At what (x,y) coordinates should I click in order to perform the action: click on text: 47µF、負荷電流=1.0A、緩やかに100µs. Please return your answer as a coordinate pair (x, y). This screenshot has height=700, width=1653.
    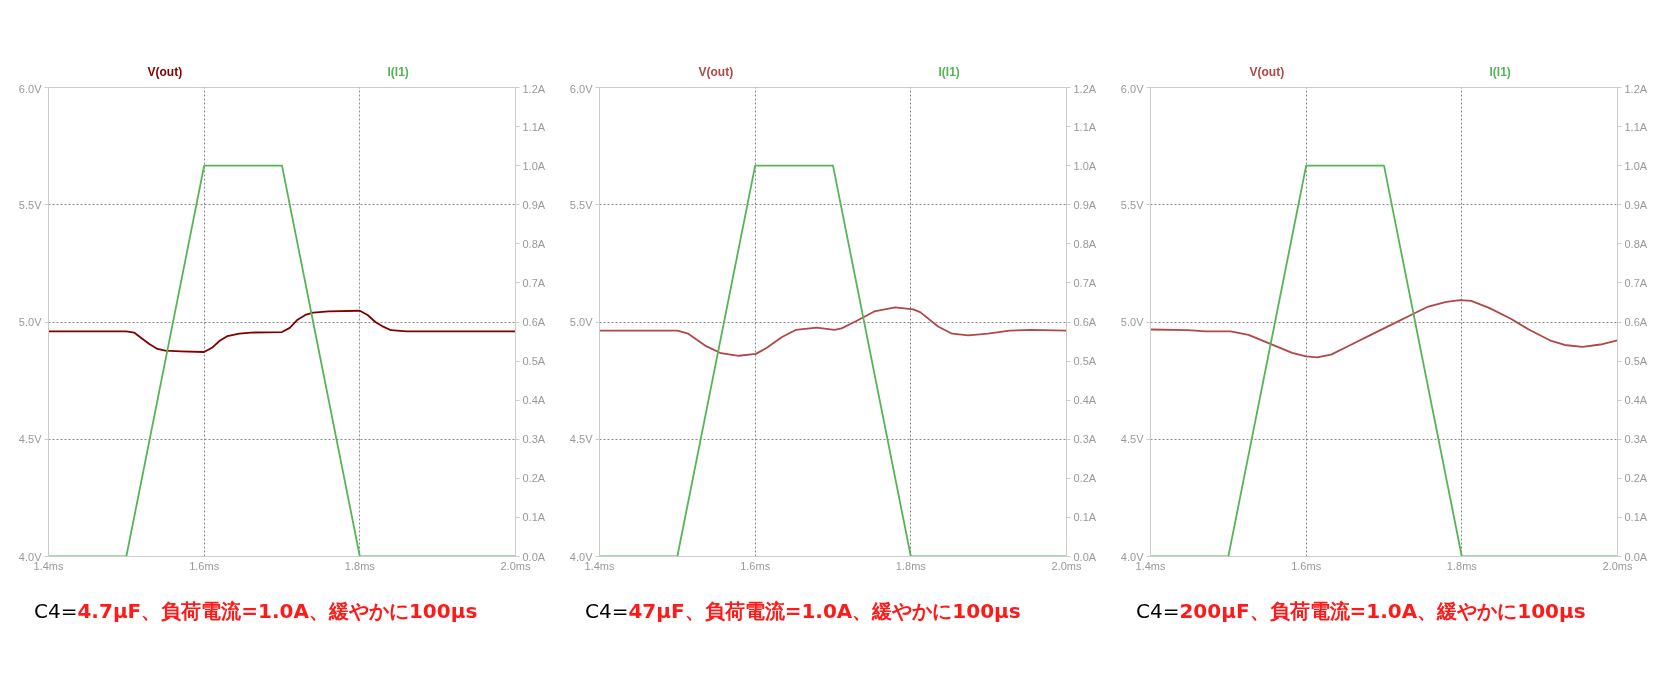
    Looking at the image, I should click on (824, 611).